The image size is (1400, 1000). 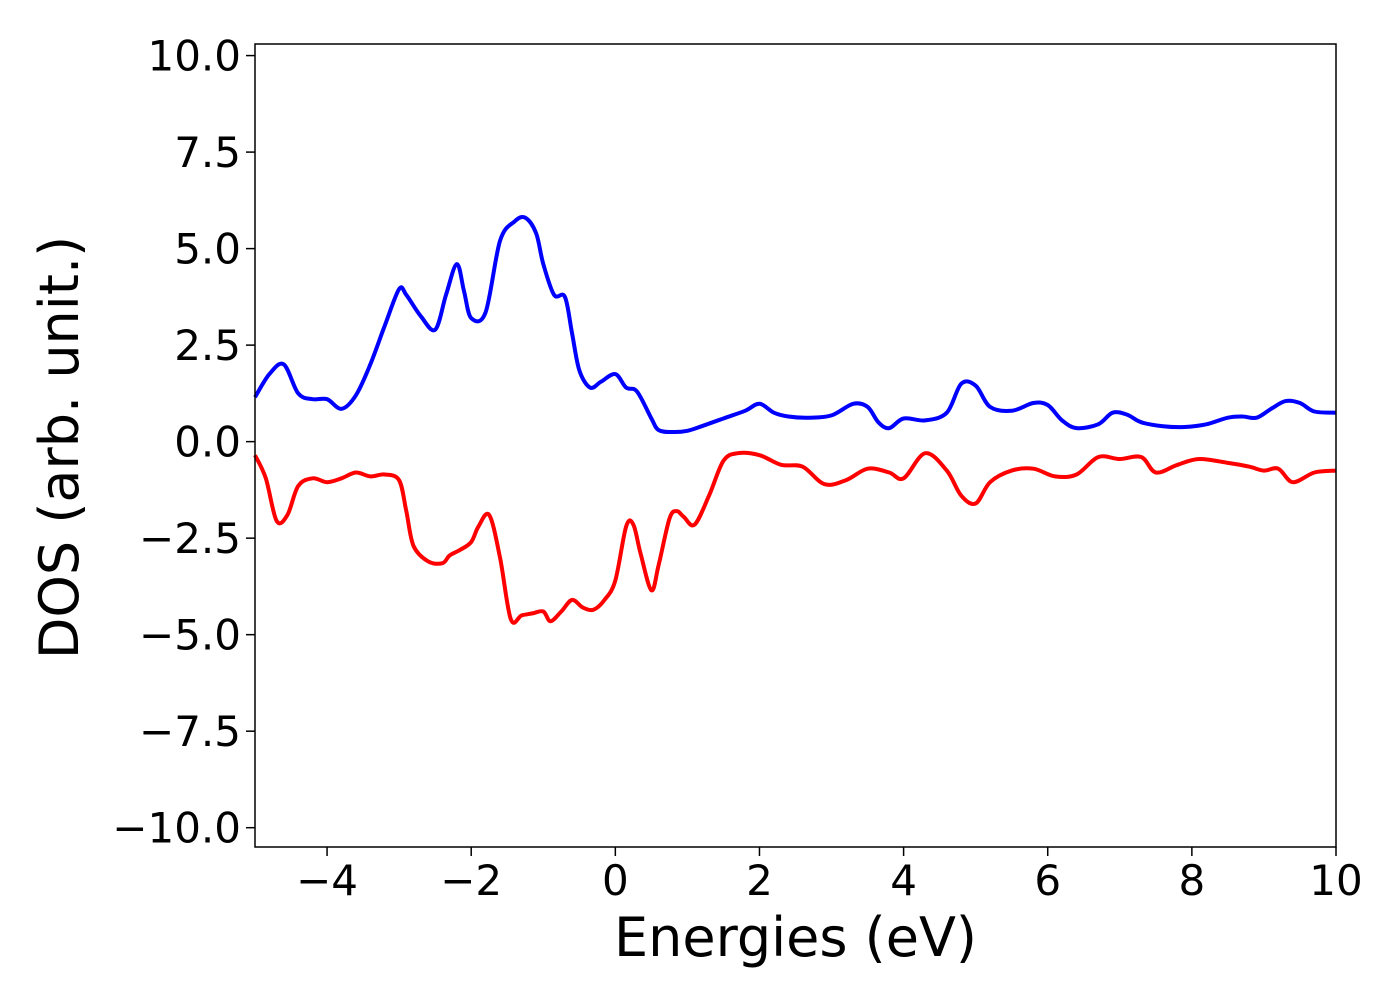 What do you see at coordinates (207, 152) in the screenshot?
I see `y-tick-label: 7.5` at bounding box center [207, 152].